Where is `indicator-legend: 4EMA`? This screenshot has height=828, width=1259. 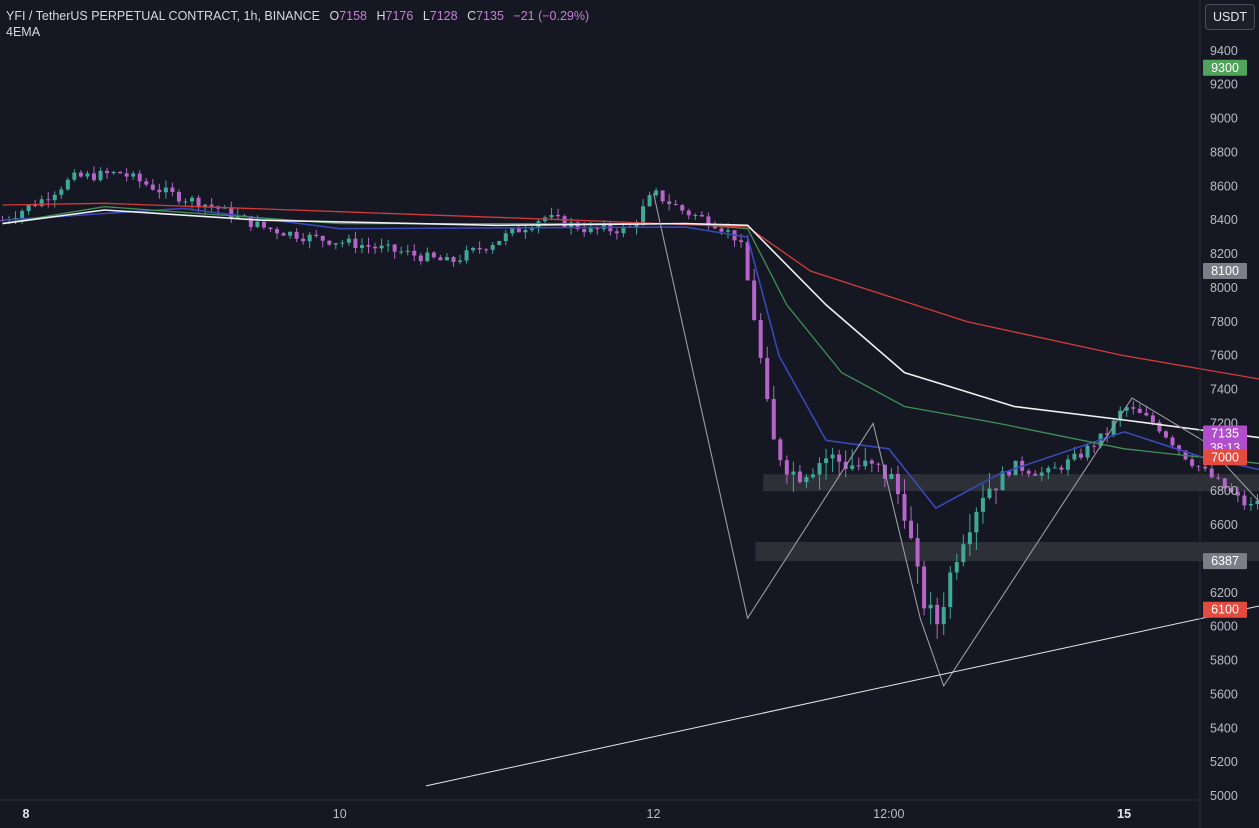
indicator-legend: 4EMA is located at coordinates (23, 32).